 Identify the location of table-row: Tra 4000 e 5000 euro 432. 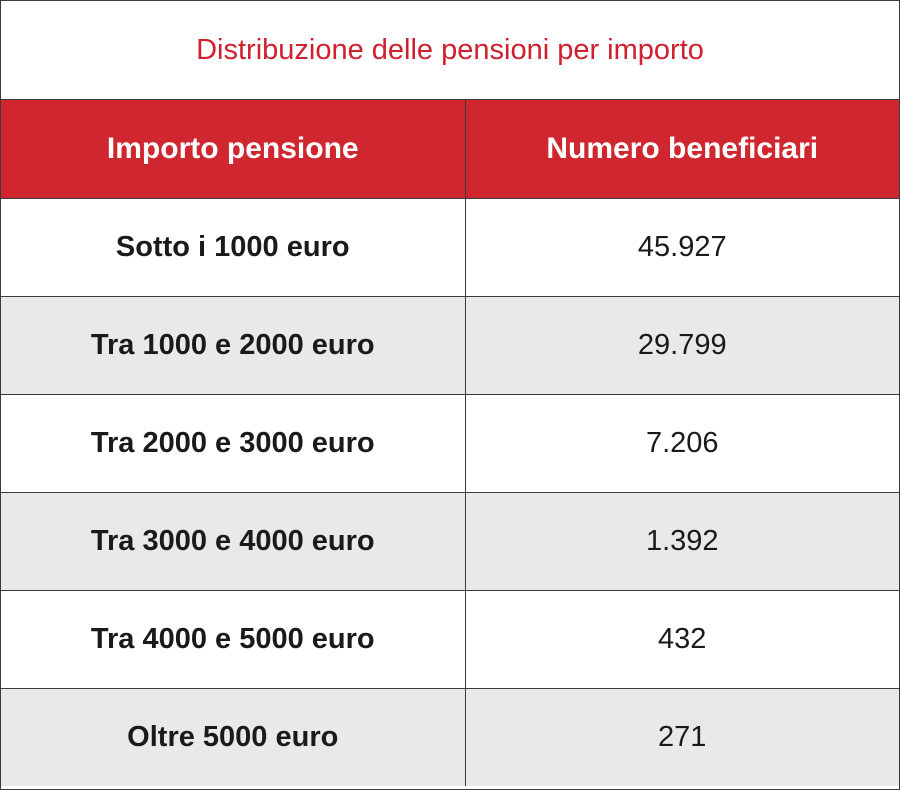
(450, 639).